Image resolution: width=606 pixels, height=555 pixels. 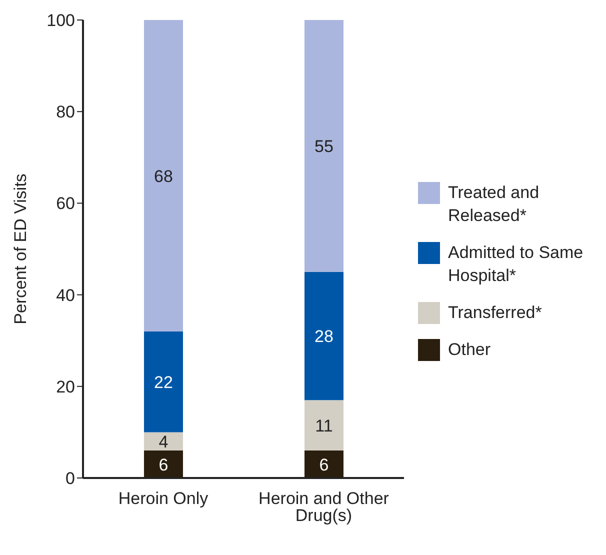 I want to click on data-label: 4, so click(x=163, y=442).